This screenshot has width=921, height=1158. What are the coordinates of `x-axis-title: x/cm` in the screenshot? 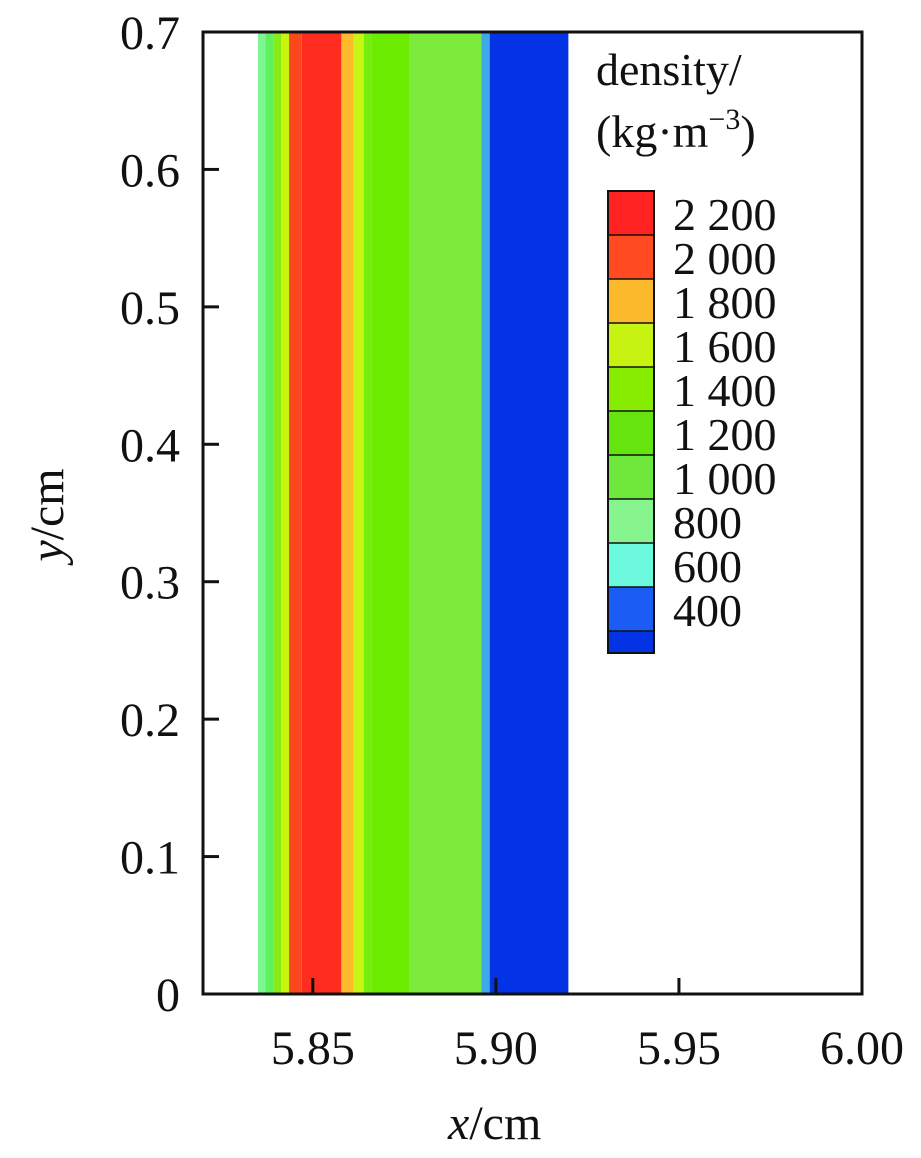 It's located at (494, 1123).